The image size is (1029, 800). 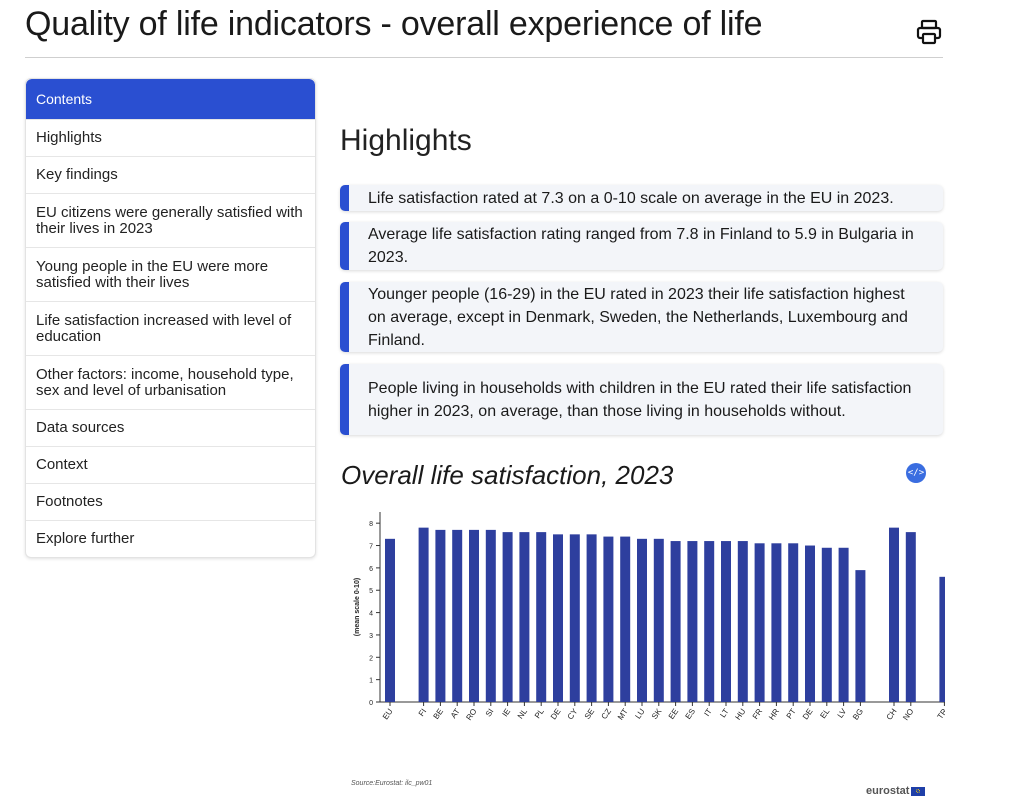 I want to click on bar-ro, so click(x=474, y=615).